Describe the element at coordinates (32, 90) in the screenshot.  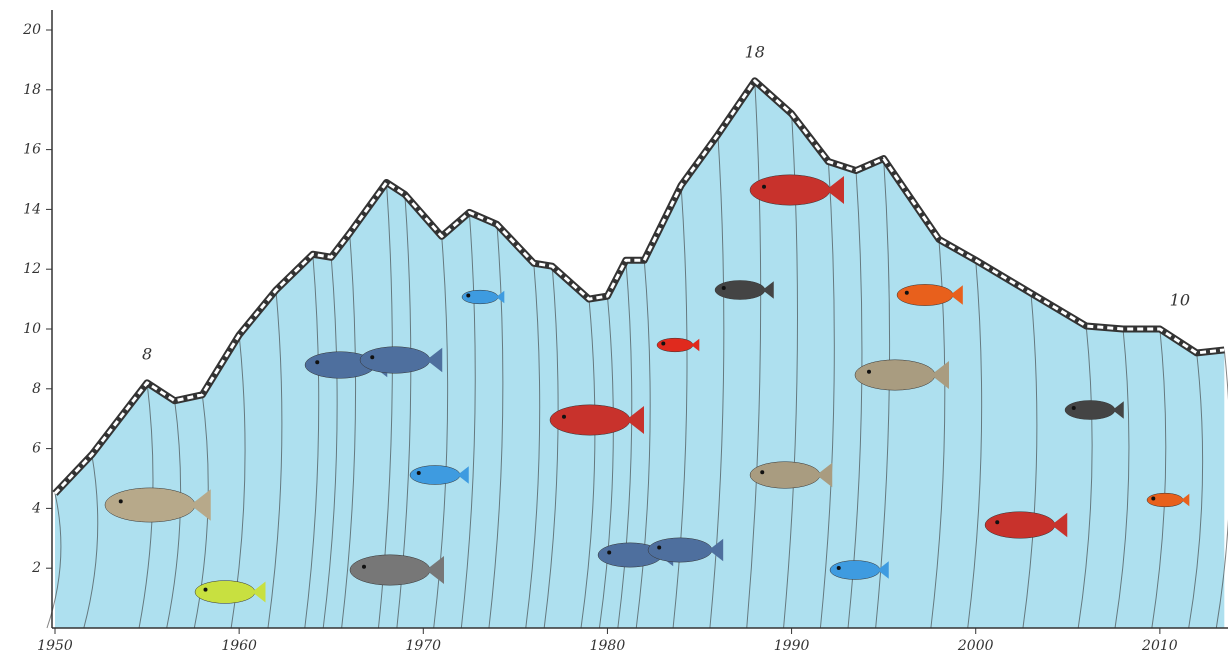
I see `y-tick-label: 18` at that location.